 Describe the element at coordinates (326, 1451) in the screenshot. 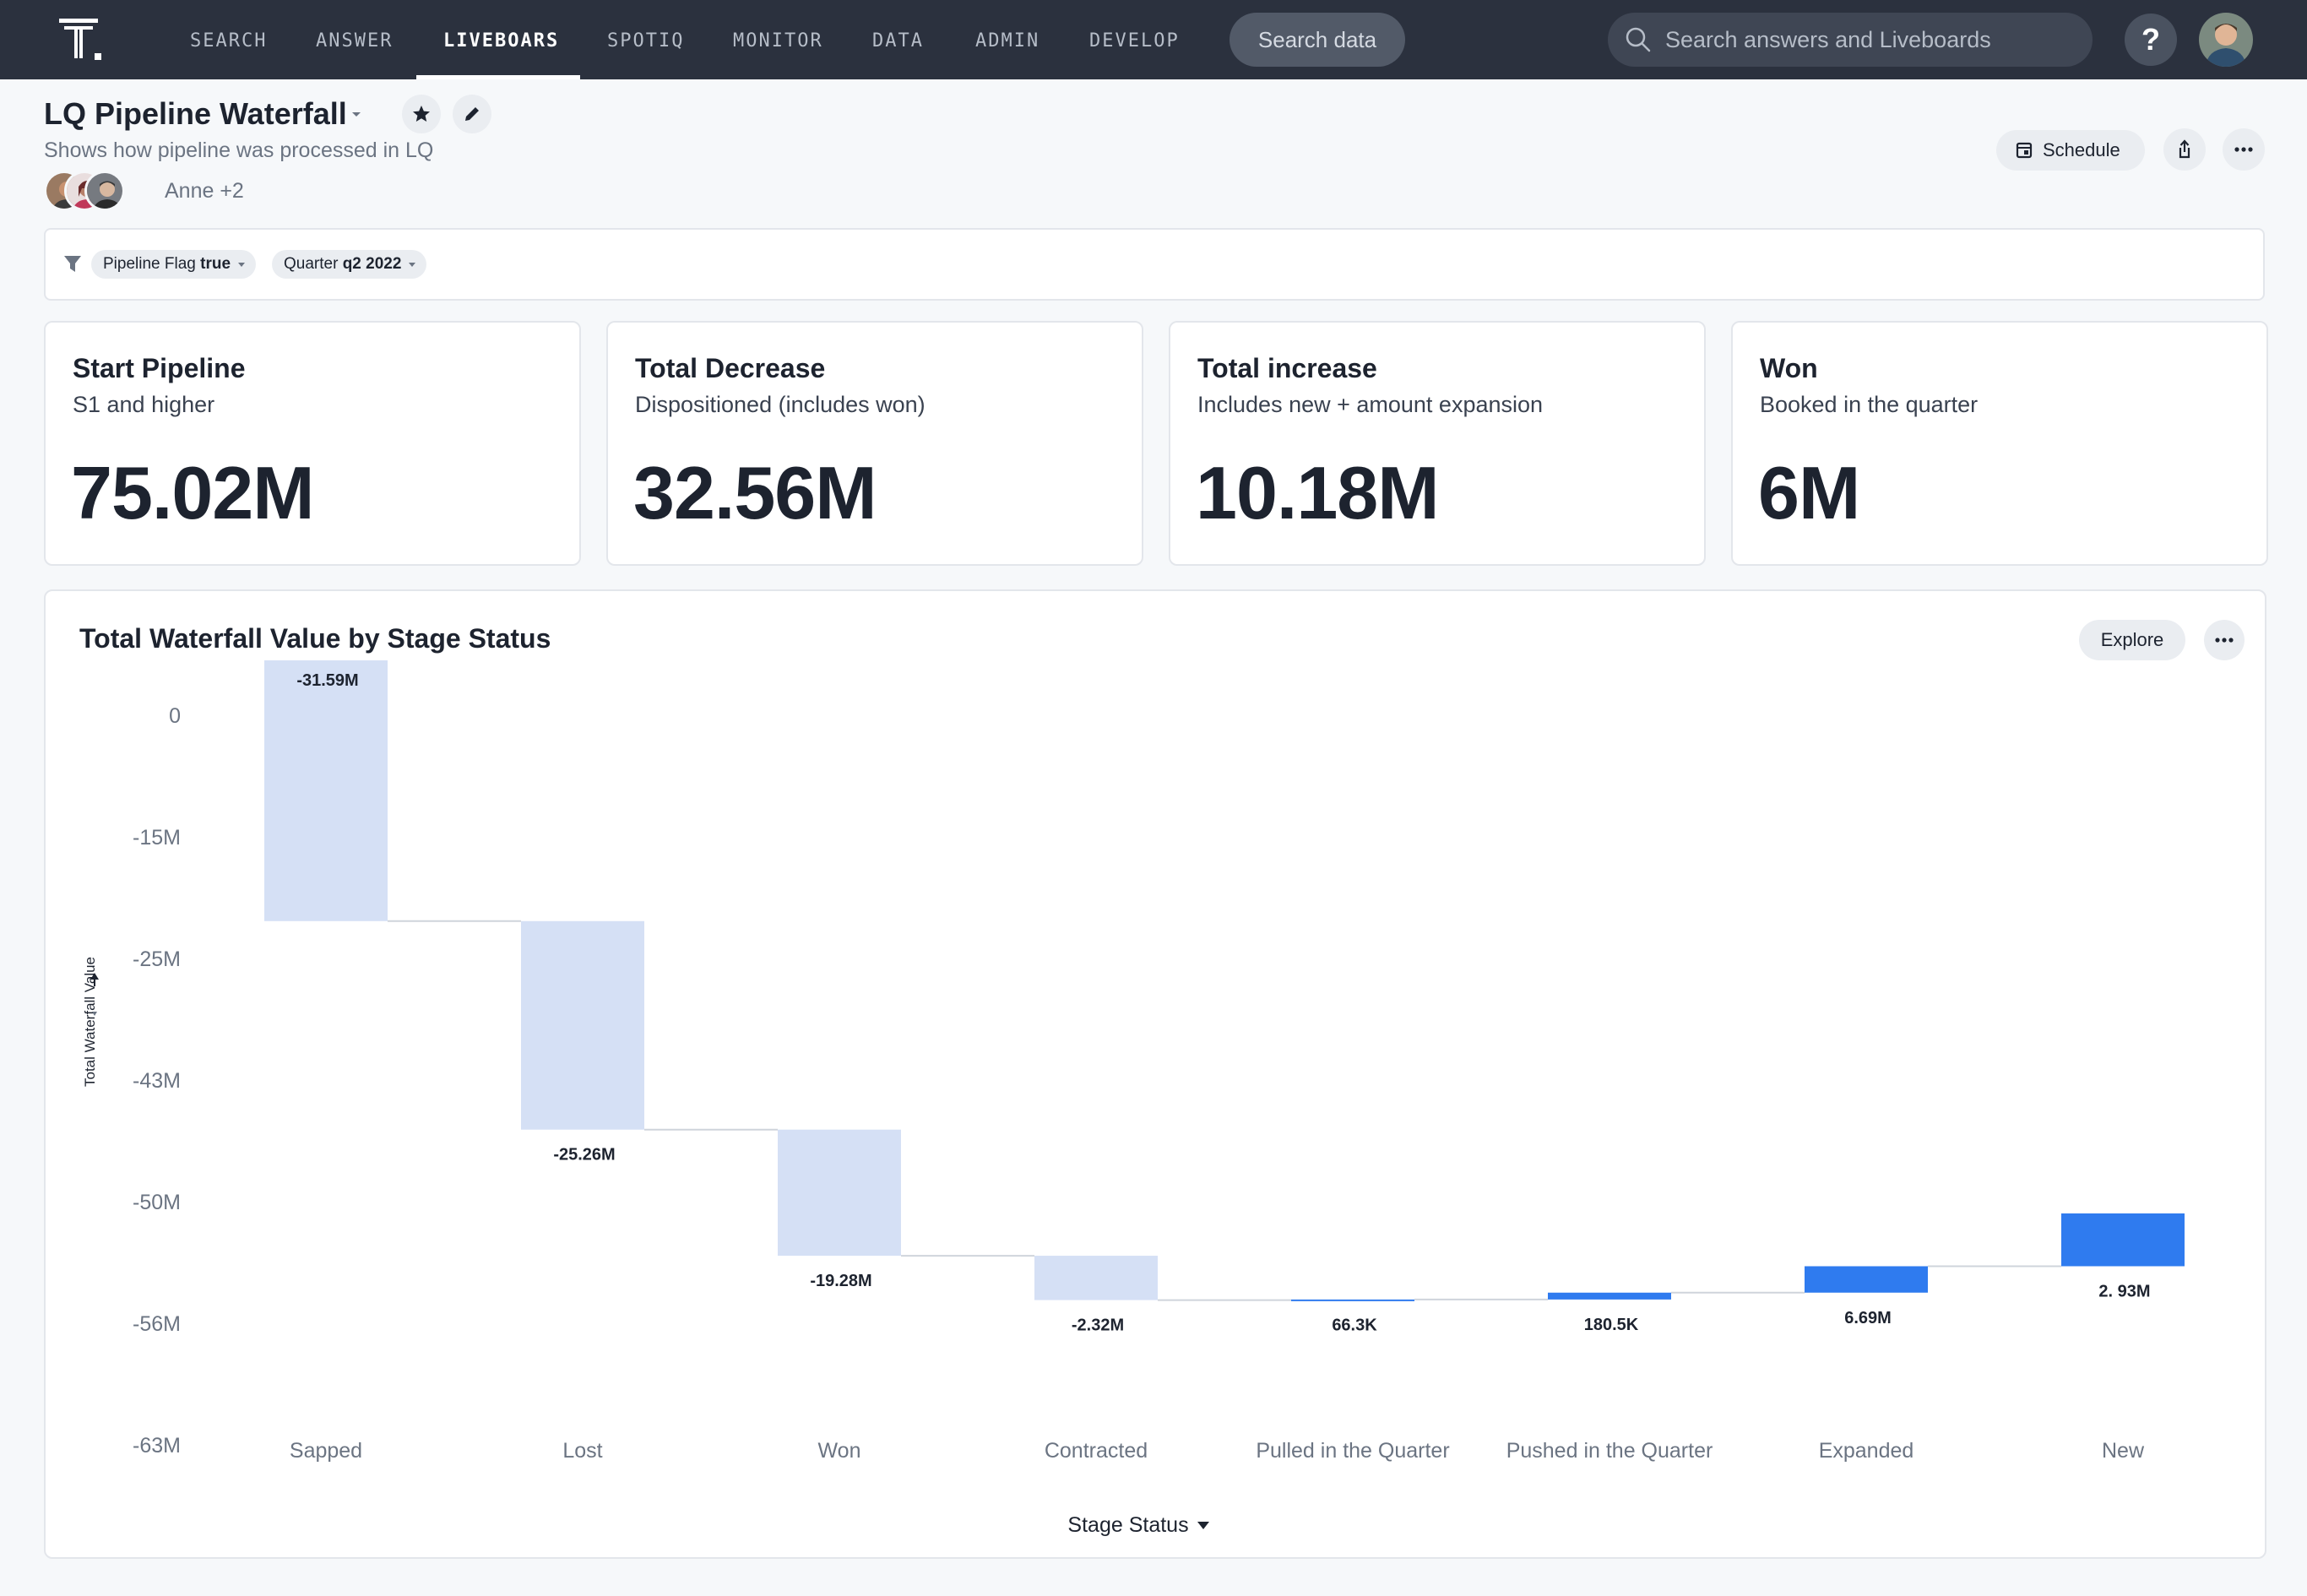

I see `x-tick-label: Sapped` at that location.